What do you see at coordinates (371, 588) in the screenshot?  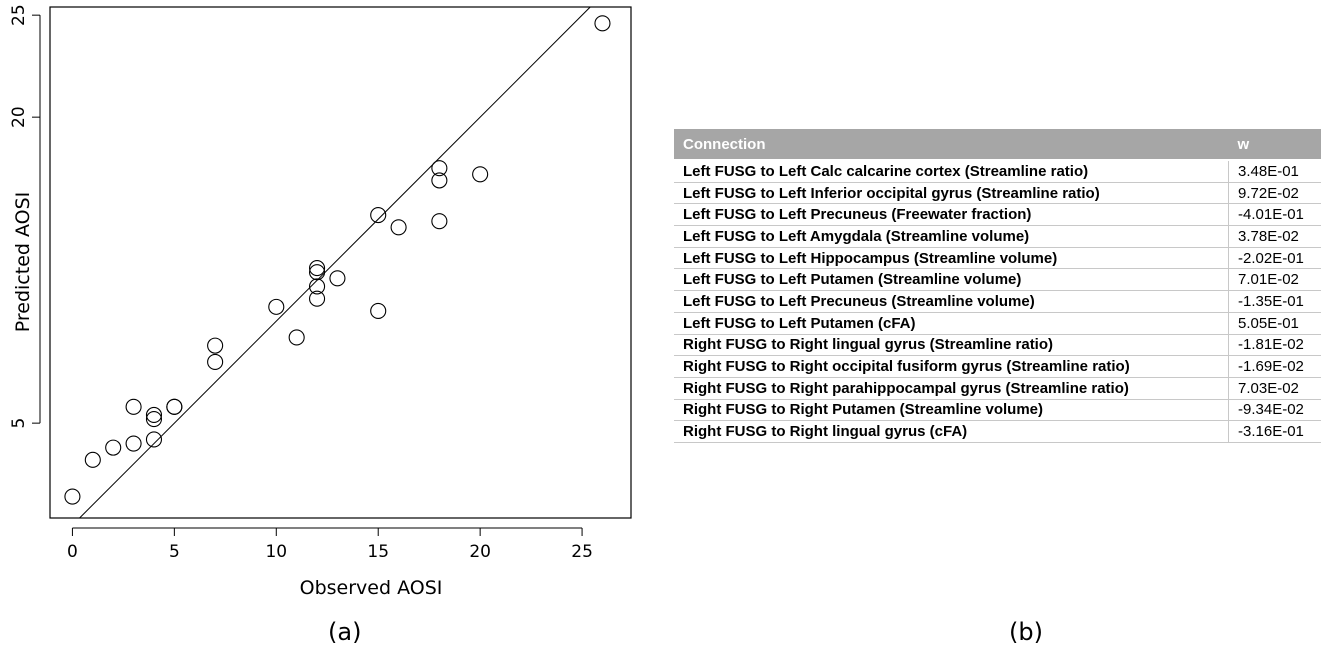 I see `x-axis-label: Observed AOSI` at bounding box center [371, 588].